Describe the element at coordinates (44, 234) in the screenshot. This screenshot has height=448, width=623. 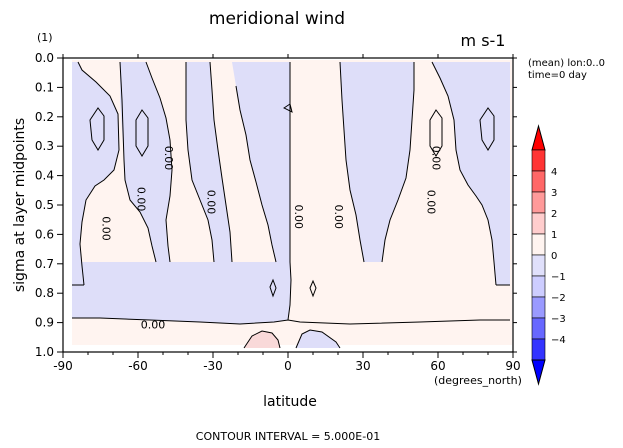
I see `y-tick-label: 0.6` at that location.